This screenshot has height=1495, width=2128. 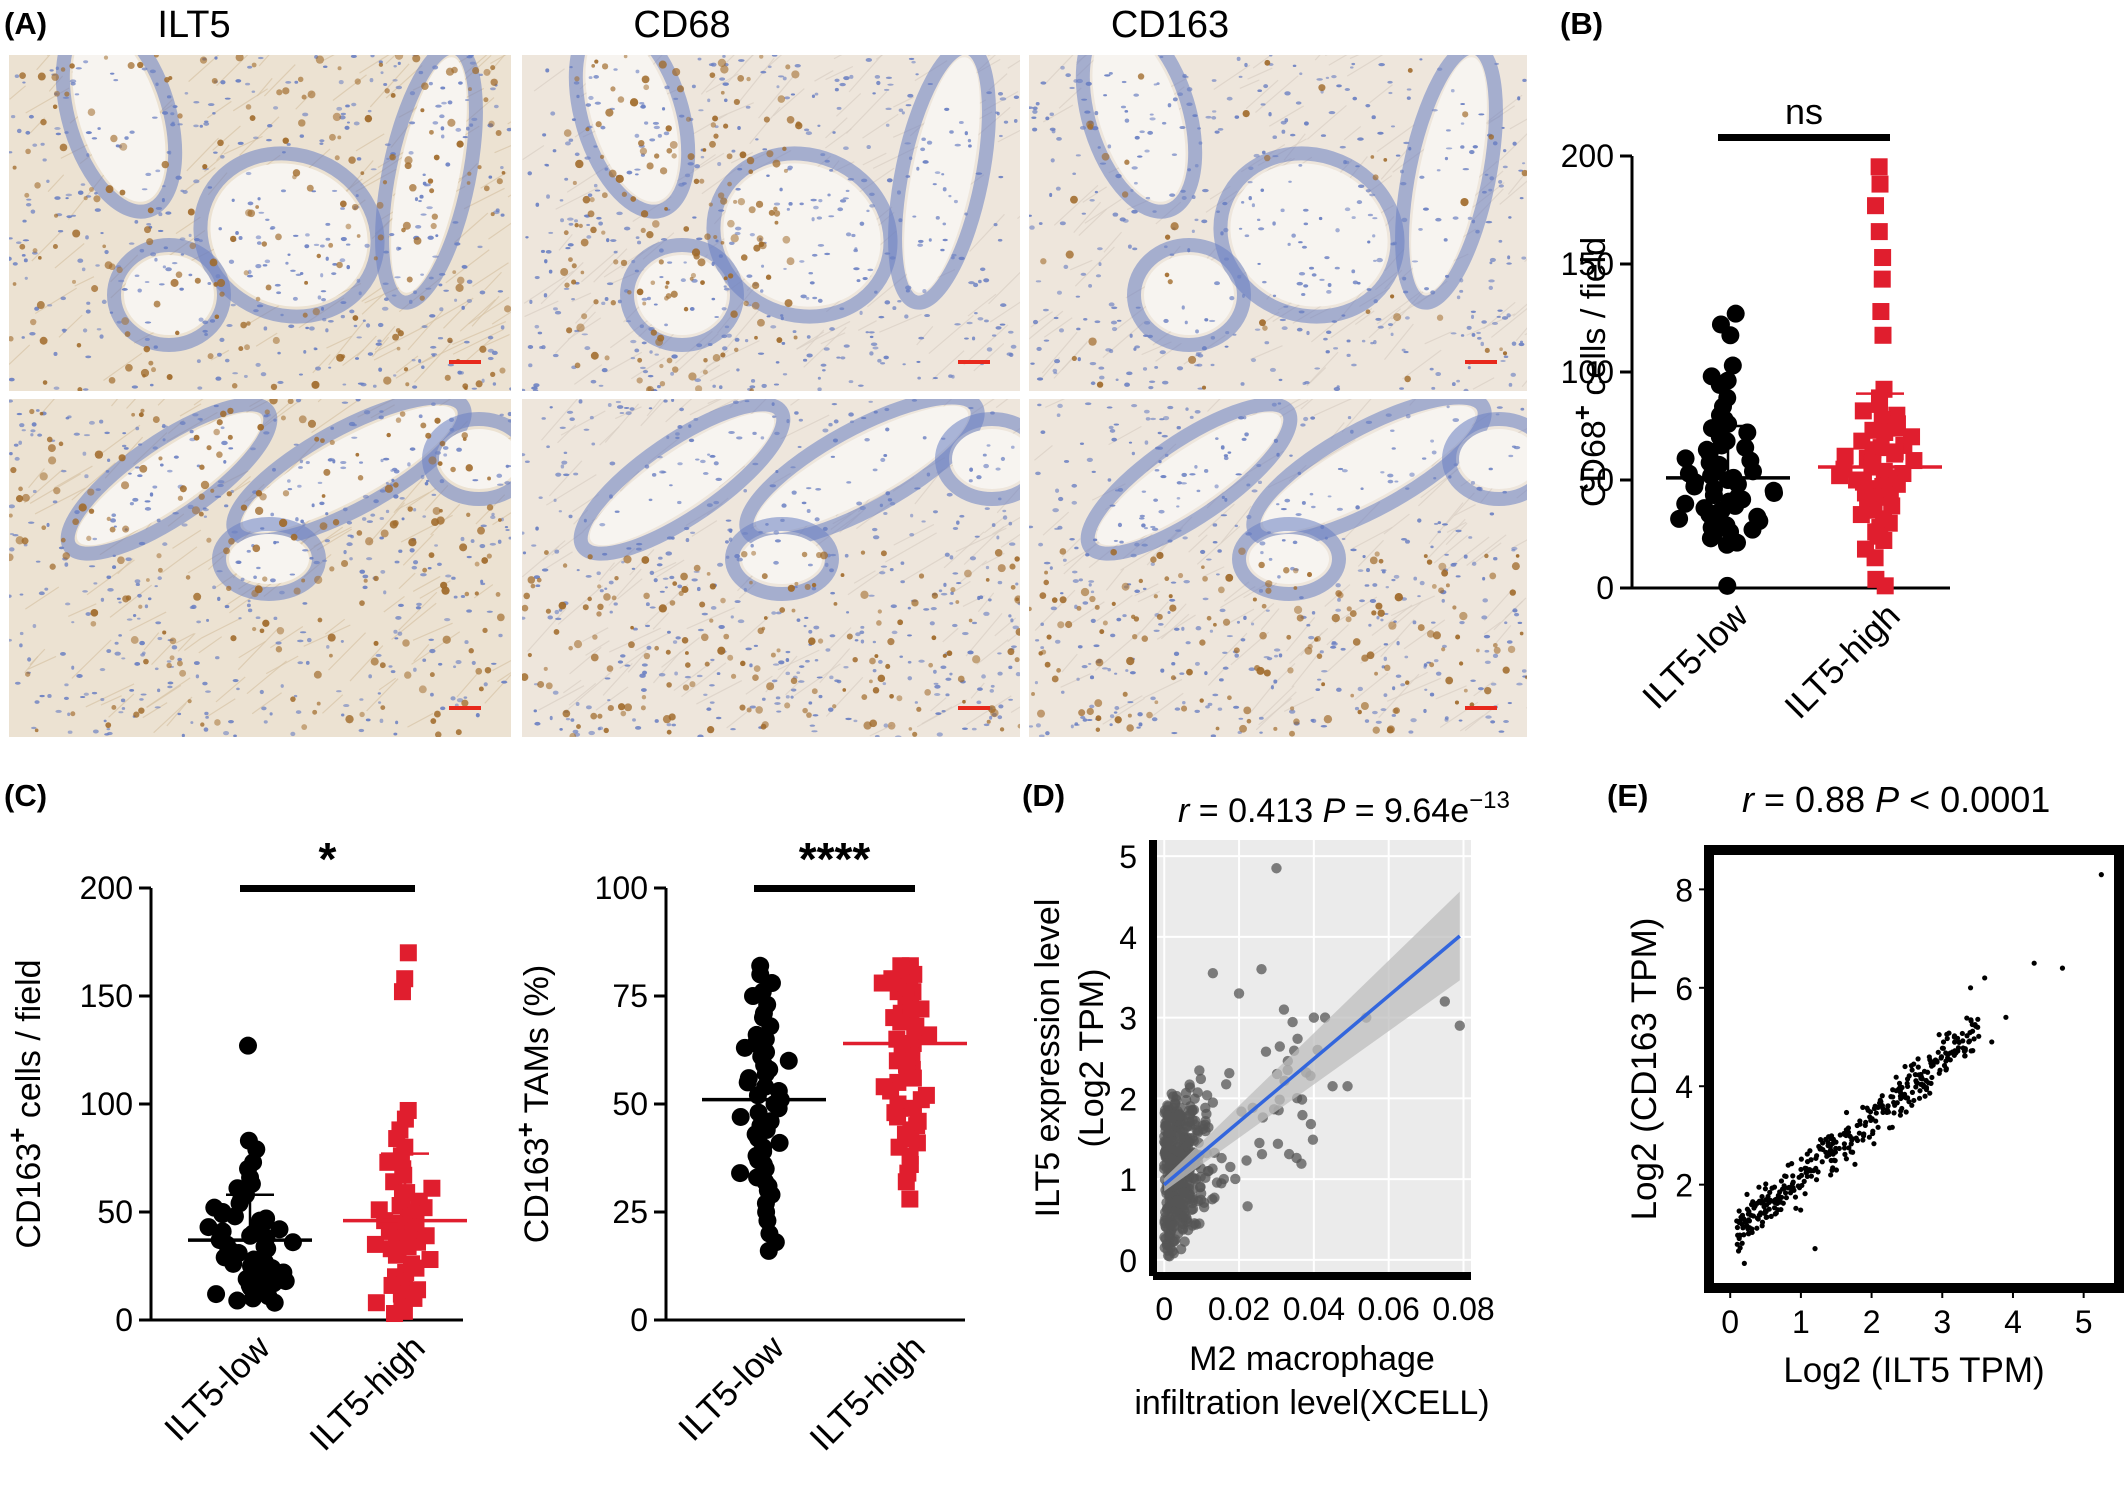 What do you see at coordinates (630, 1212) in the screenshot?
I see `y-tick-label: 25` at bounding box center [630, 1212].